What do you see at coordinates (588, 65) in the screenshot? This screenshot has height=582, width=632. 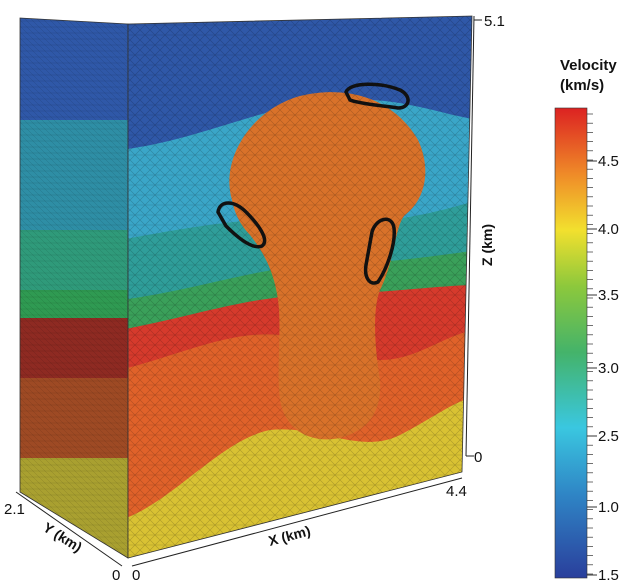 I see `colorbar-title-line1: Velocity` at bounding box center [588, 65].